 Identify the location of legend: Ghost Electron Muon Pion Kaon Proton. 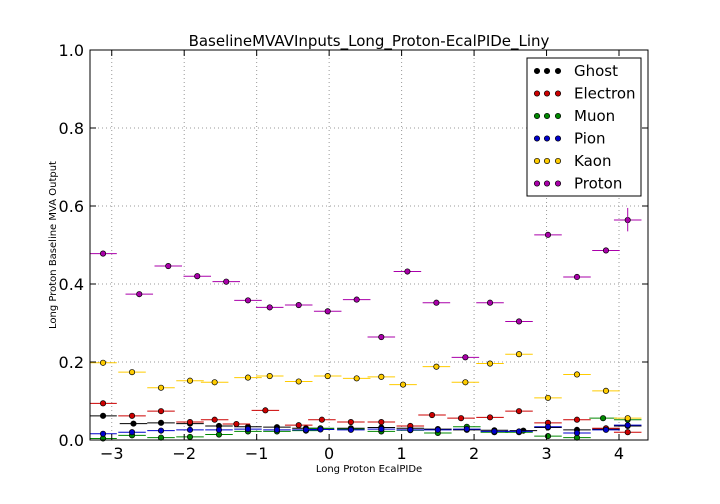
(584, 127).